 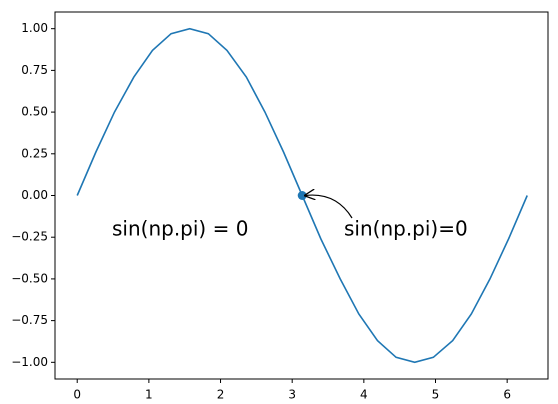 I want to click on x-tick-label: 0, so click(x=77, y=395).